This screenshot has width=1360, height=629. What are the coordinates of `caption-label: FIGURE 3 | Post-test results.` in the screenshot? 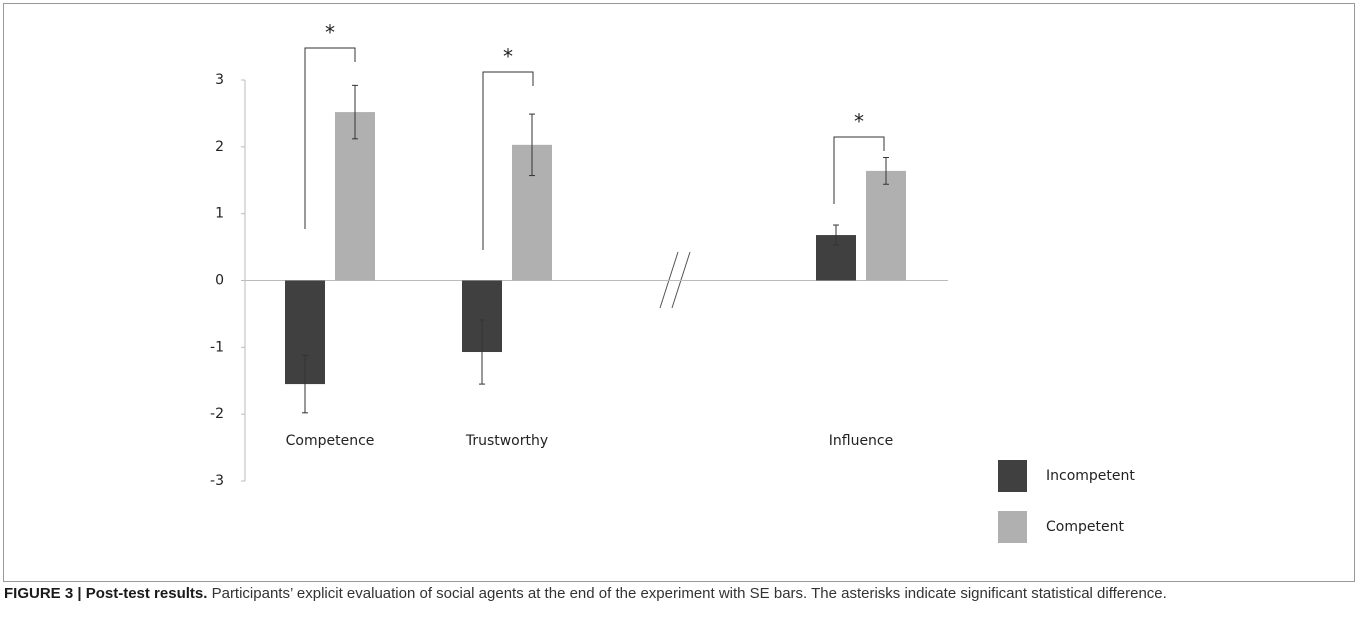 It's located at (106, 593).